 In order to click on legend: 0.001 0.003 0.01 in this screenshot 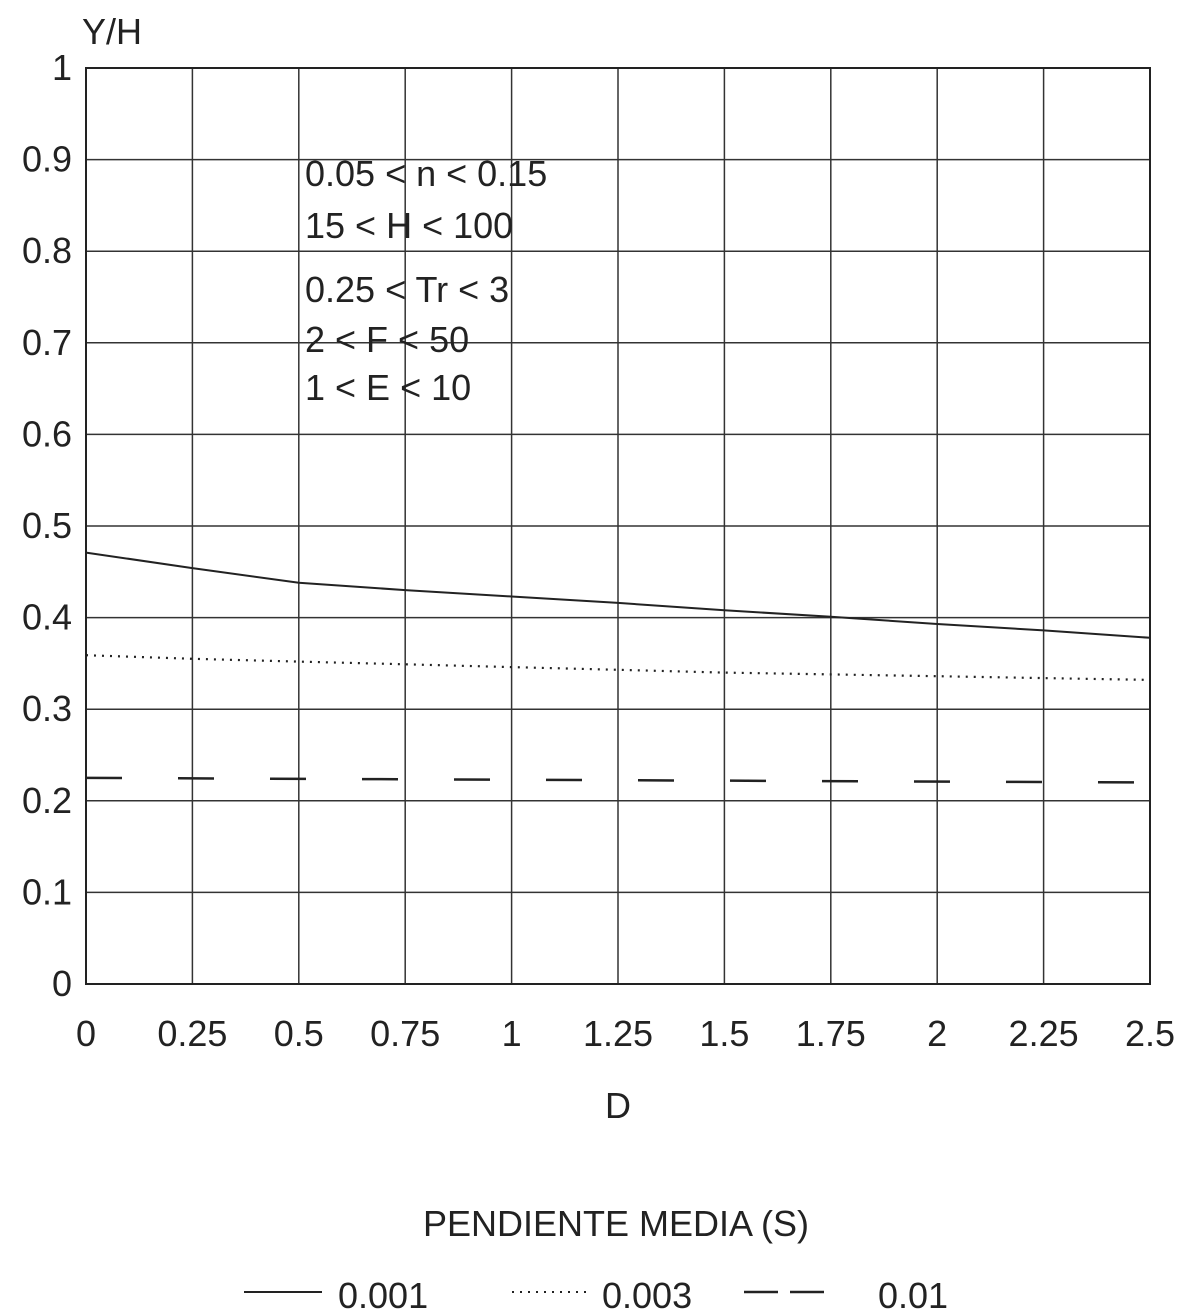, I will do `click(596, 1295)`.